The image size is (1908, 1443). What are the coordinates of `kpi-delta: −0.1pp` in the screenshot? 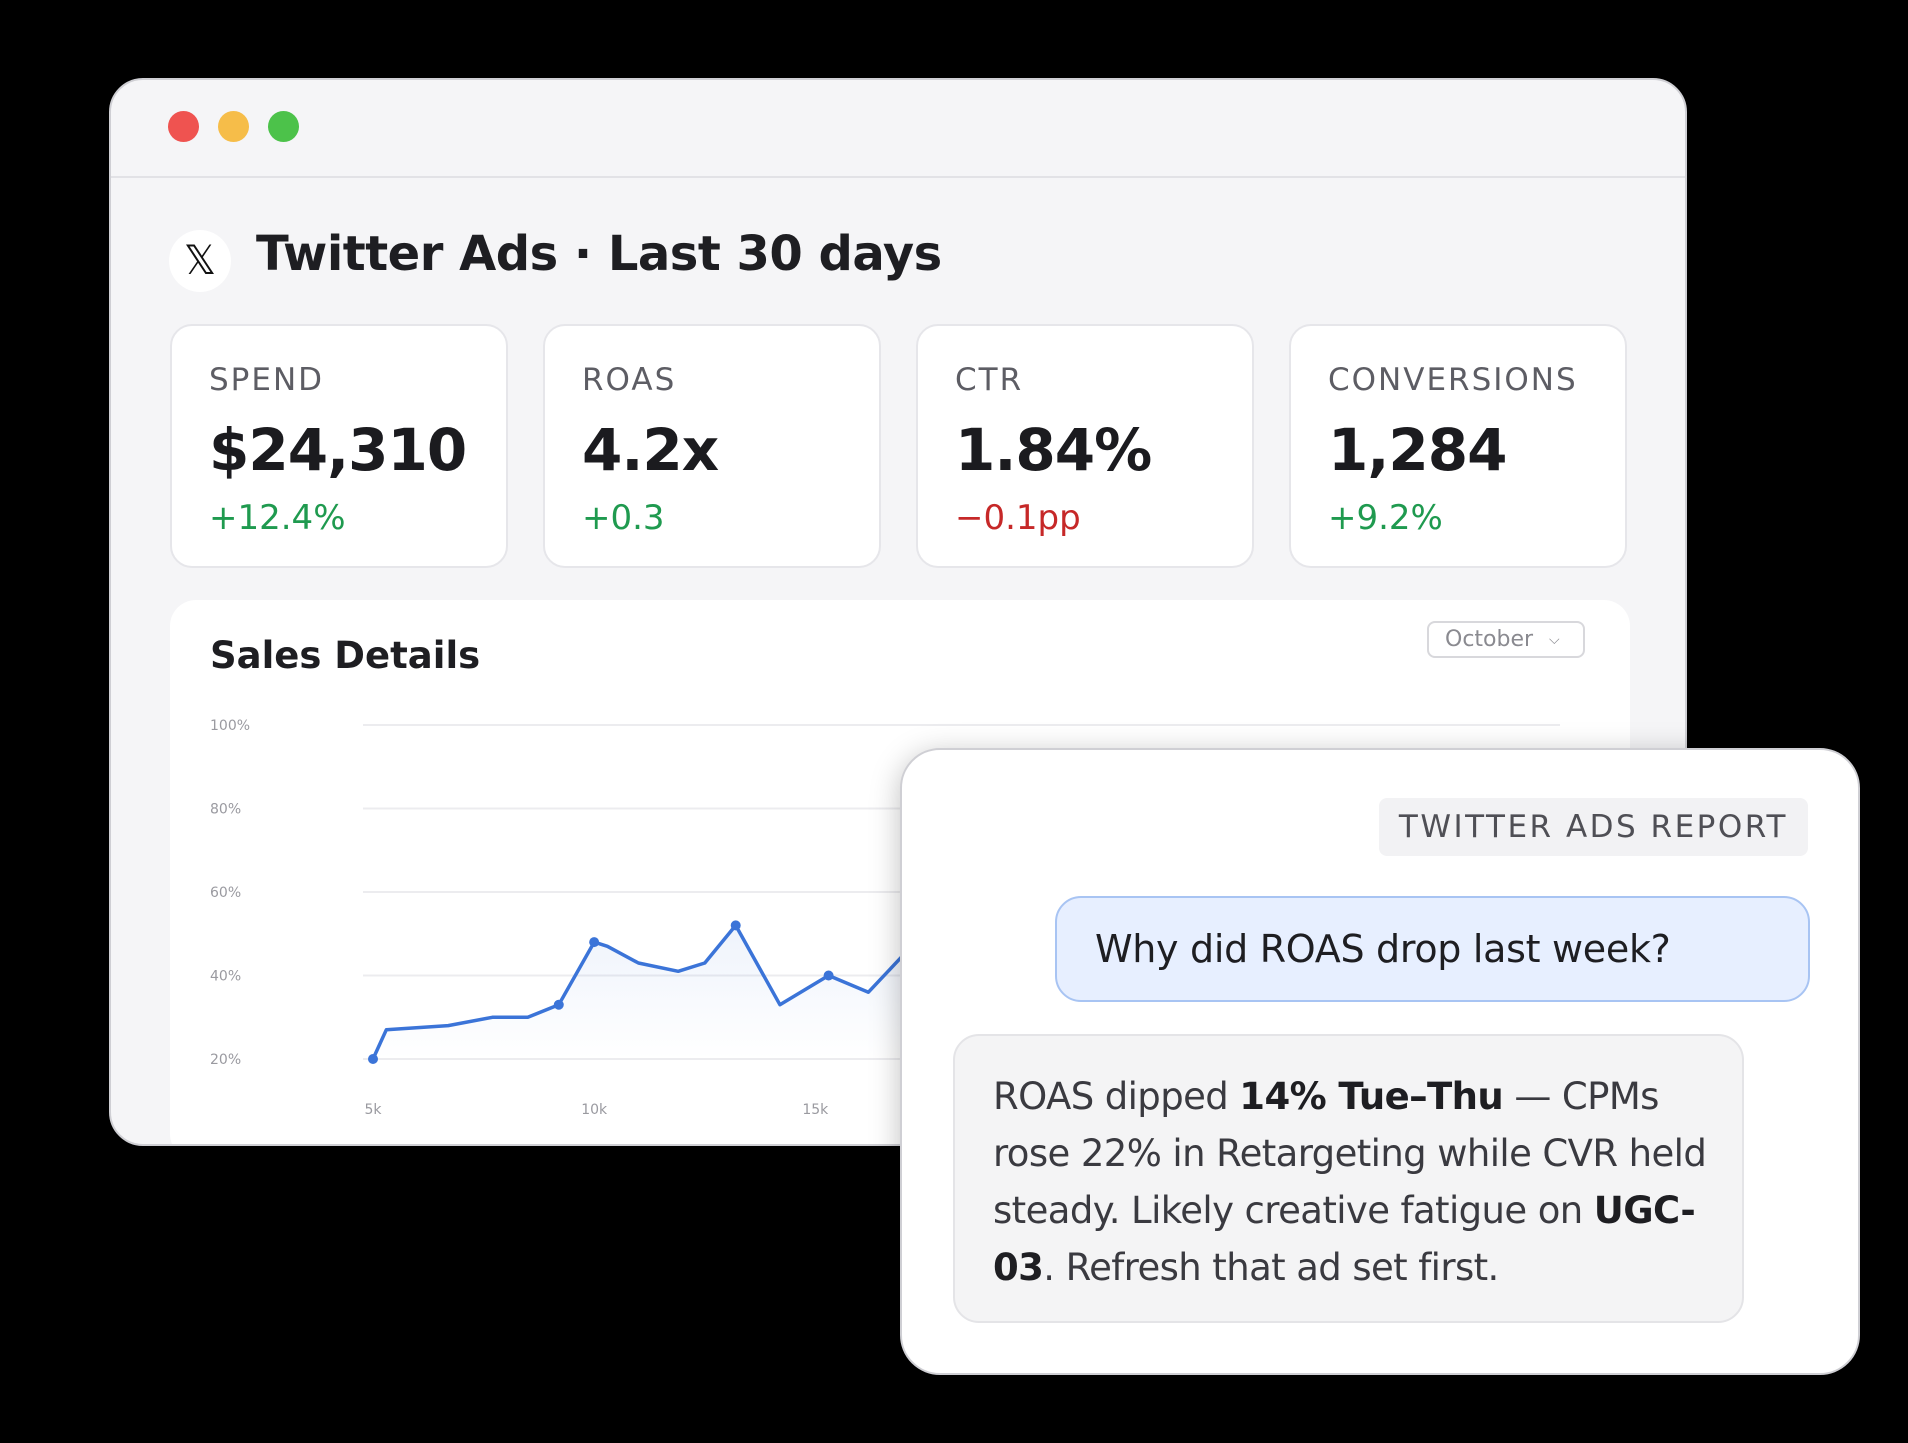 It's located at (1018, 518).